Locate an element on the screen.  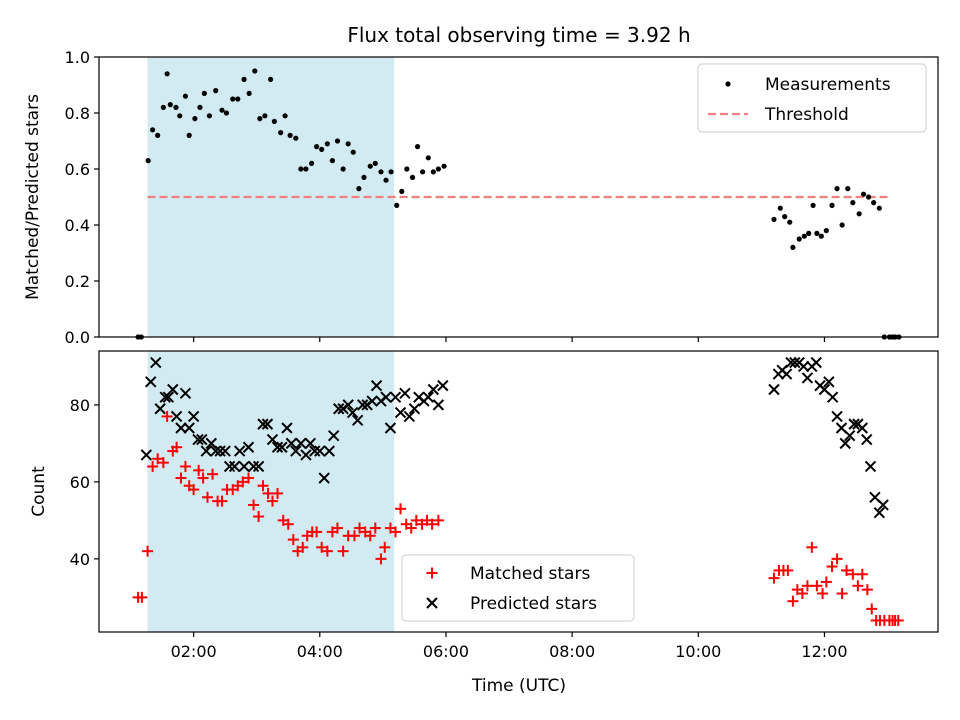
bottom-x-tick-label: 08:00 is located at coordinates (572, 651).